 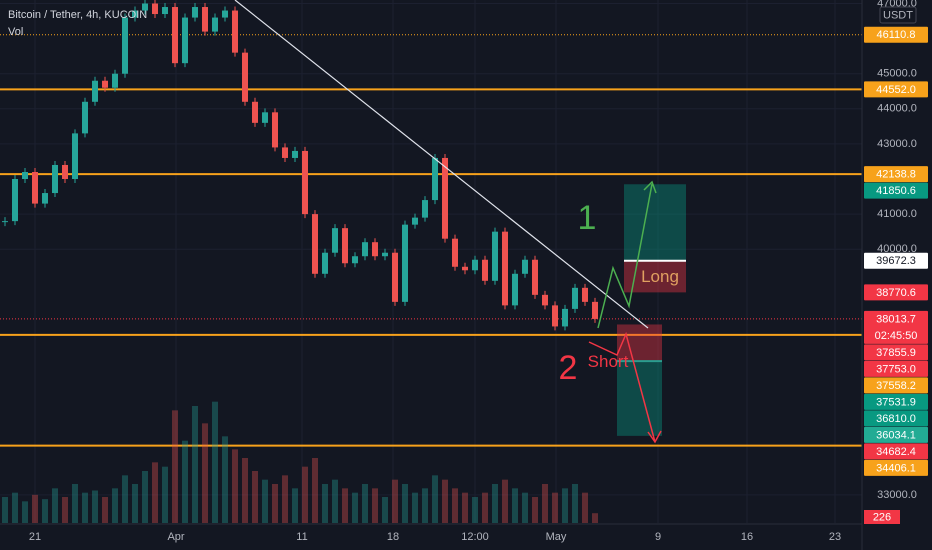 I want to click on x-tick-label: May, so click(x=556, y=537).